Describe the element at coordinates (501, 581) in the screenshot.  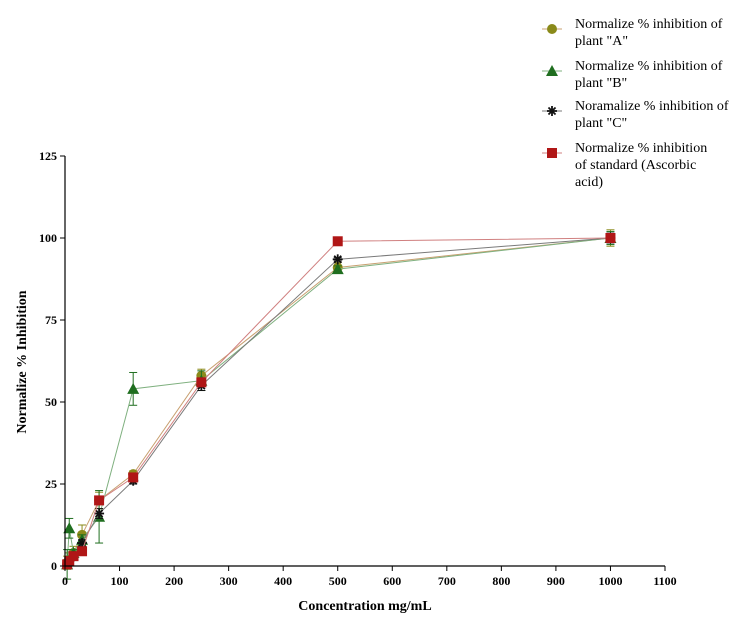
I see `x-tick-label: 800` at that location.